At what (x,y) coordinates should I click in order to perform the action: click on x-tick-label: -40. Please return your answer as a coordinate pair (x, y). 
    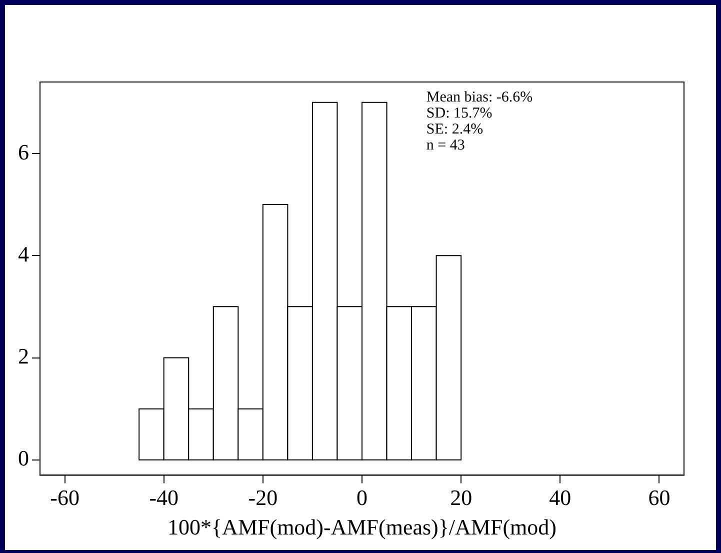
    Looking at the image, I should click on (164, 497).